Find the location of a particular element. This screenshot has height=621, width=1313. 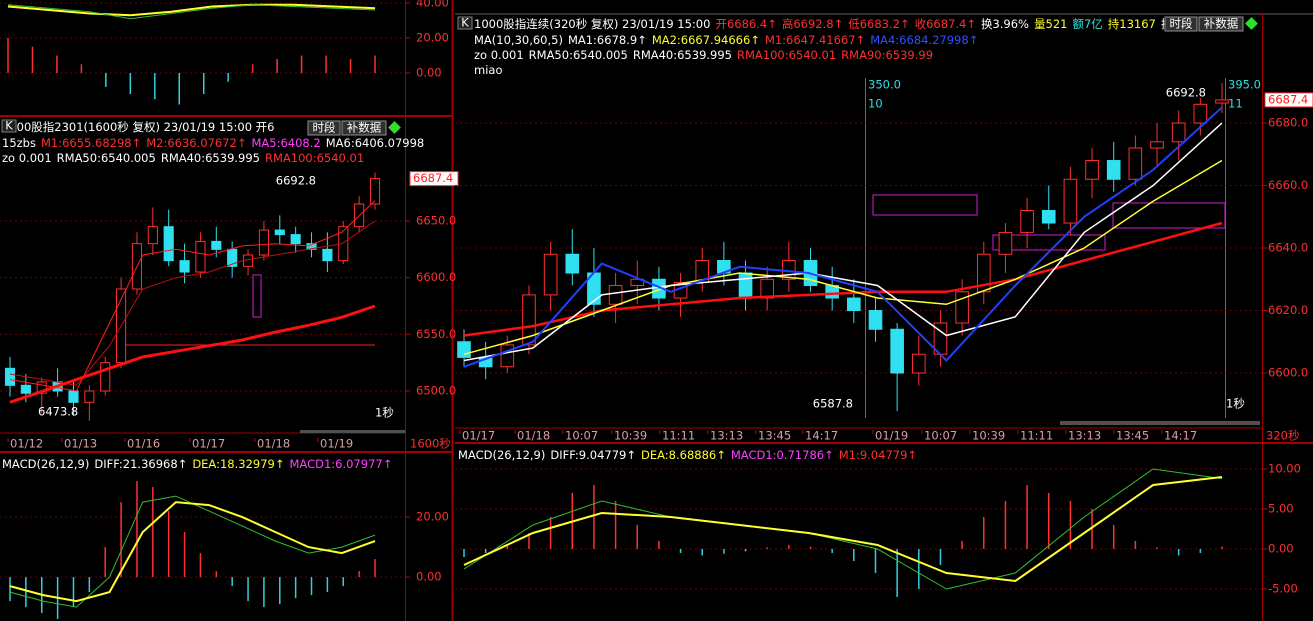

y-tick-label: 6640.0 is located at coordinates (1288, 248).